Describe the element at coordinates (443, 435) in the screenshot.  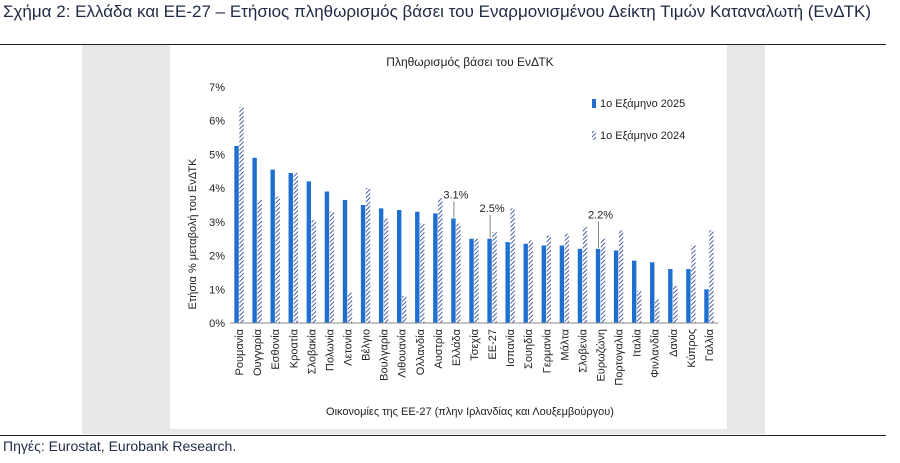
I see `bottom-rule` at that location.